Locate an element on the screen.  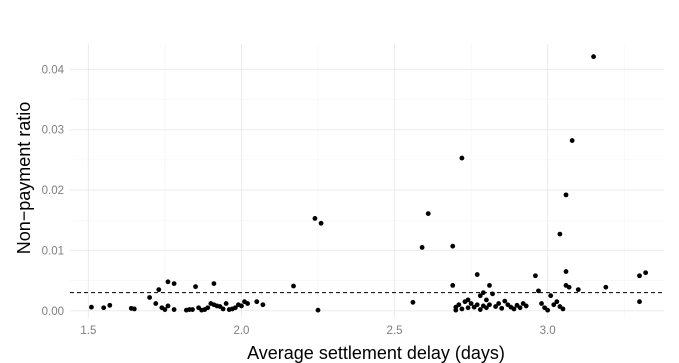
y-tick-label: 0.02 is located at coordinates (53, 191).